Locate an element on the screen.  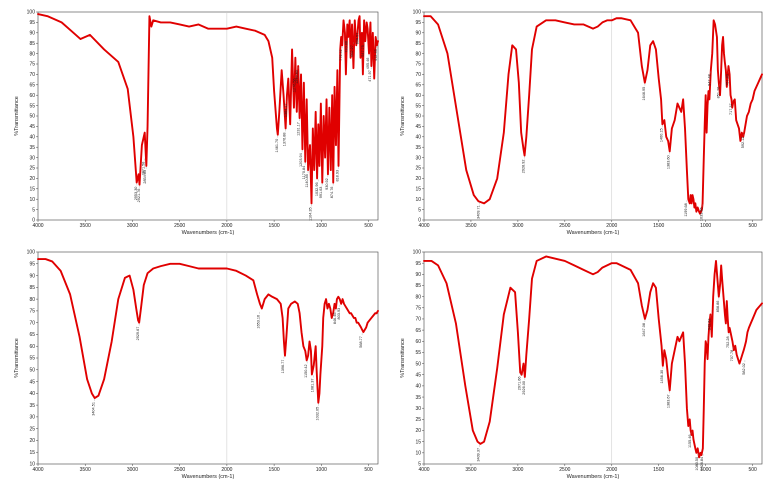
peak-label: 1150.42 is located at coordinates (306, 370).